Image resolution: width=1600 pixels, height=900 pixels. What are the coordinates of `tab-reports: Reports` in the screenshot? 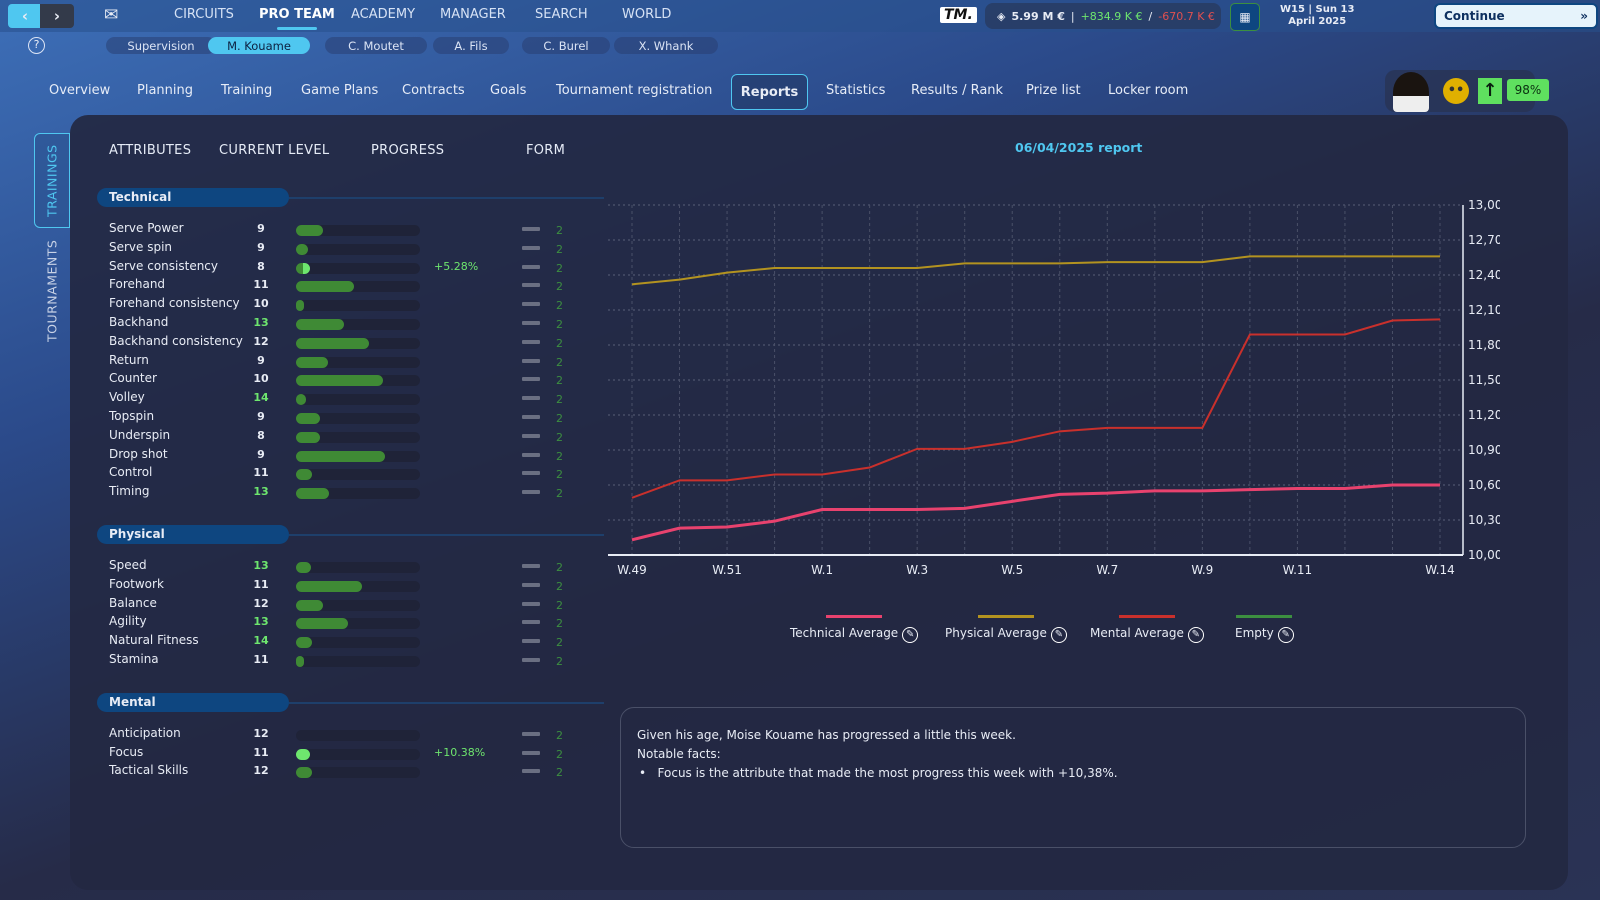 It's located at (769, 92).